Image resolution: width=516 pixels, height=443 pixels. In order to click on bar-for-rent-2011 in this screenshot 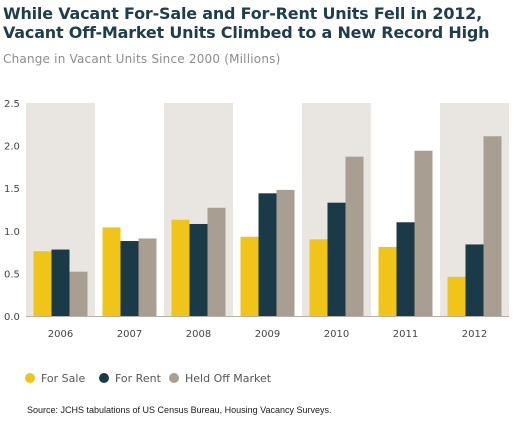, I will do `click(405, 269)`.